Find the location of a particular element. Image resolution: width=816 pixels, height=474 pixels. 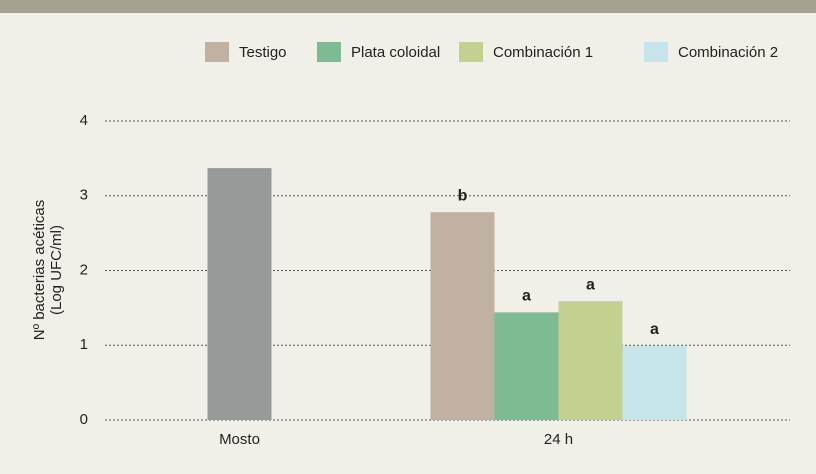

x-tick-label: 24 h is located at coordinates (558, 439).